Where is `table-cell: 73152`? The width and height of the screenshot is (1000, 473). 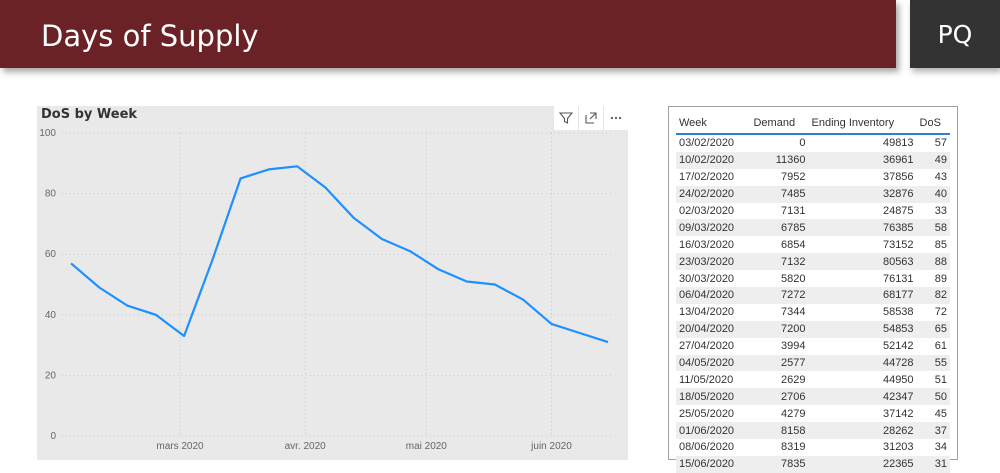
table-cell: 73152 is located at coordinates (862, 245).